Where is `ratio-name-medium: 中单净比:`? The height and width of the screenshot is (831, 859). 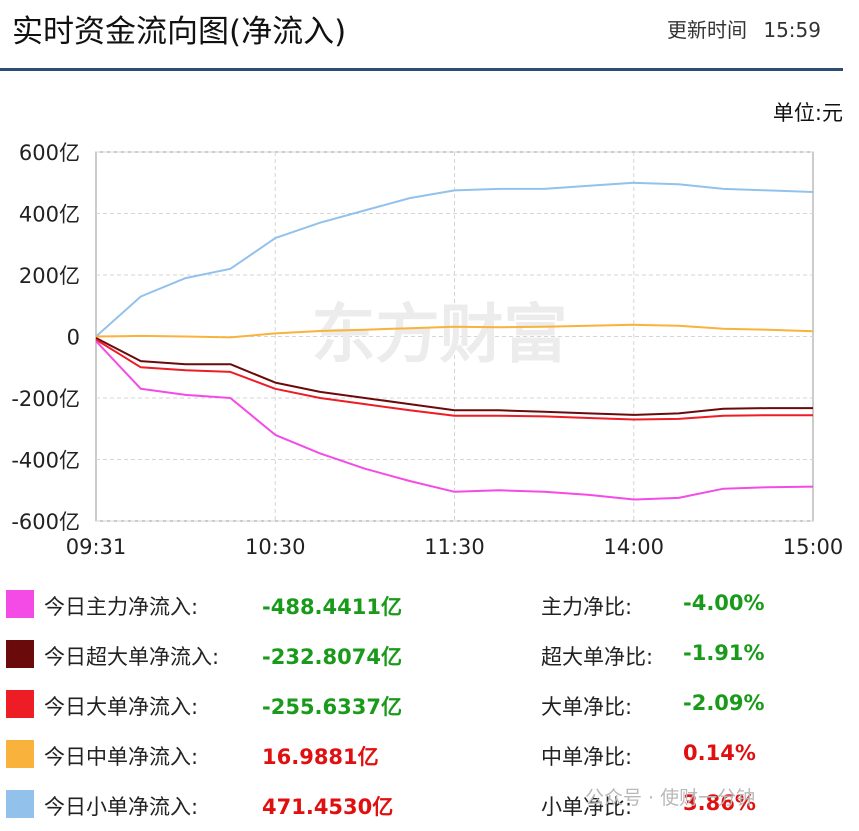 ratio-name-medium: 中单净比: is located at coordinates (587, 757).